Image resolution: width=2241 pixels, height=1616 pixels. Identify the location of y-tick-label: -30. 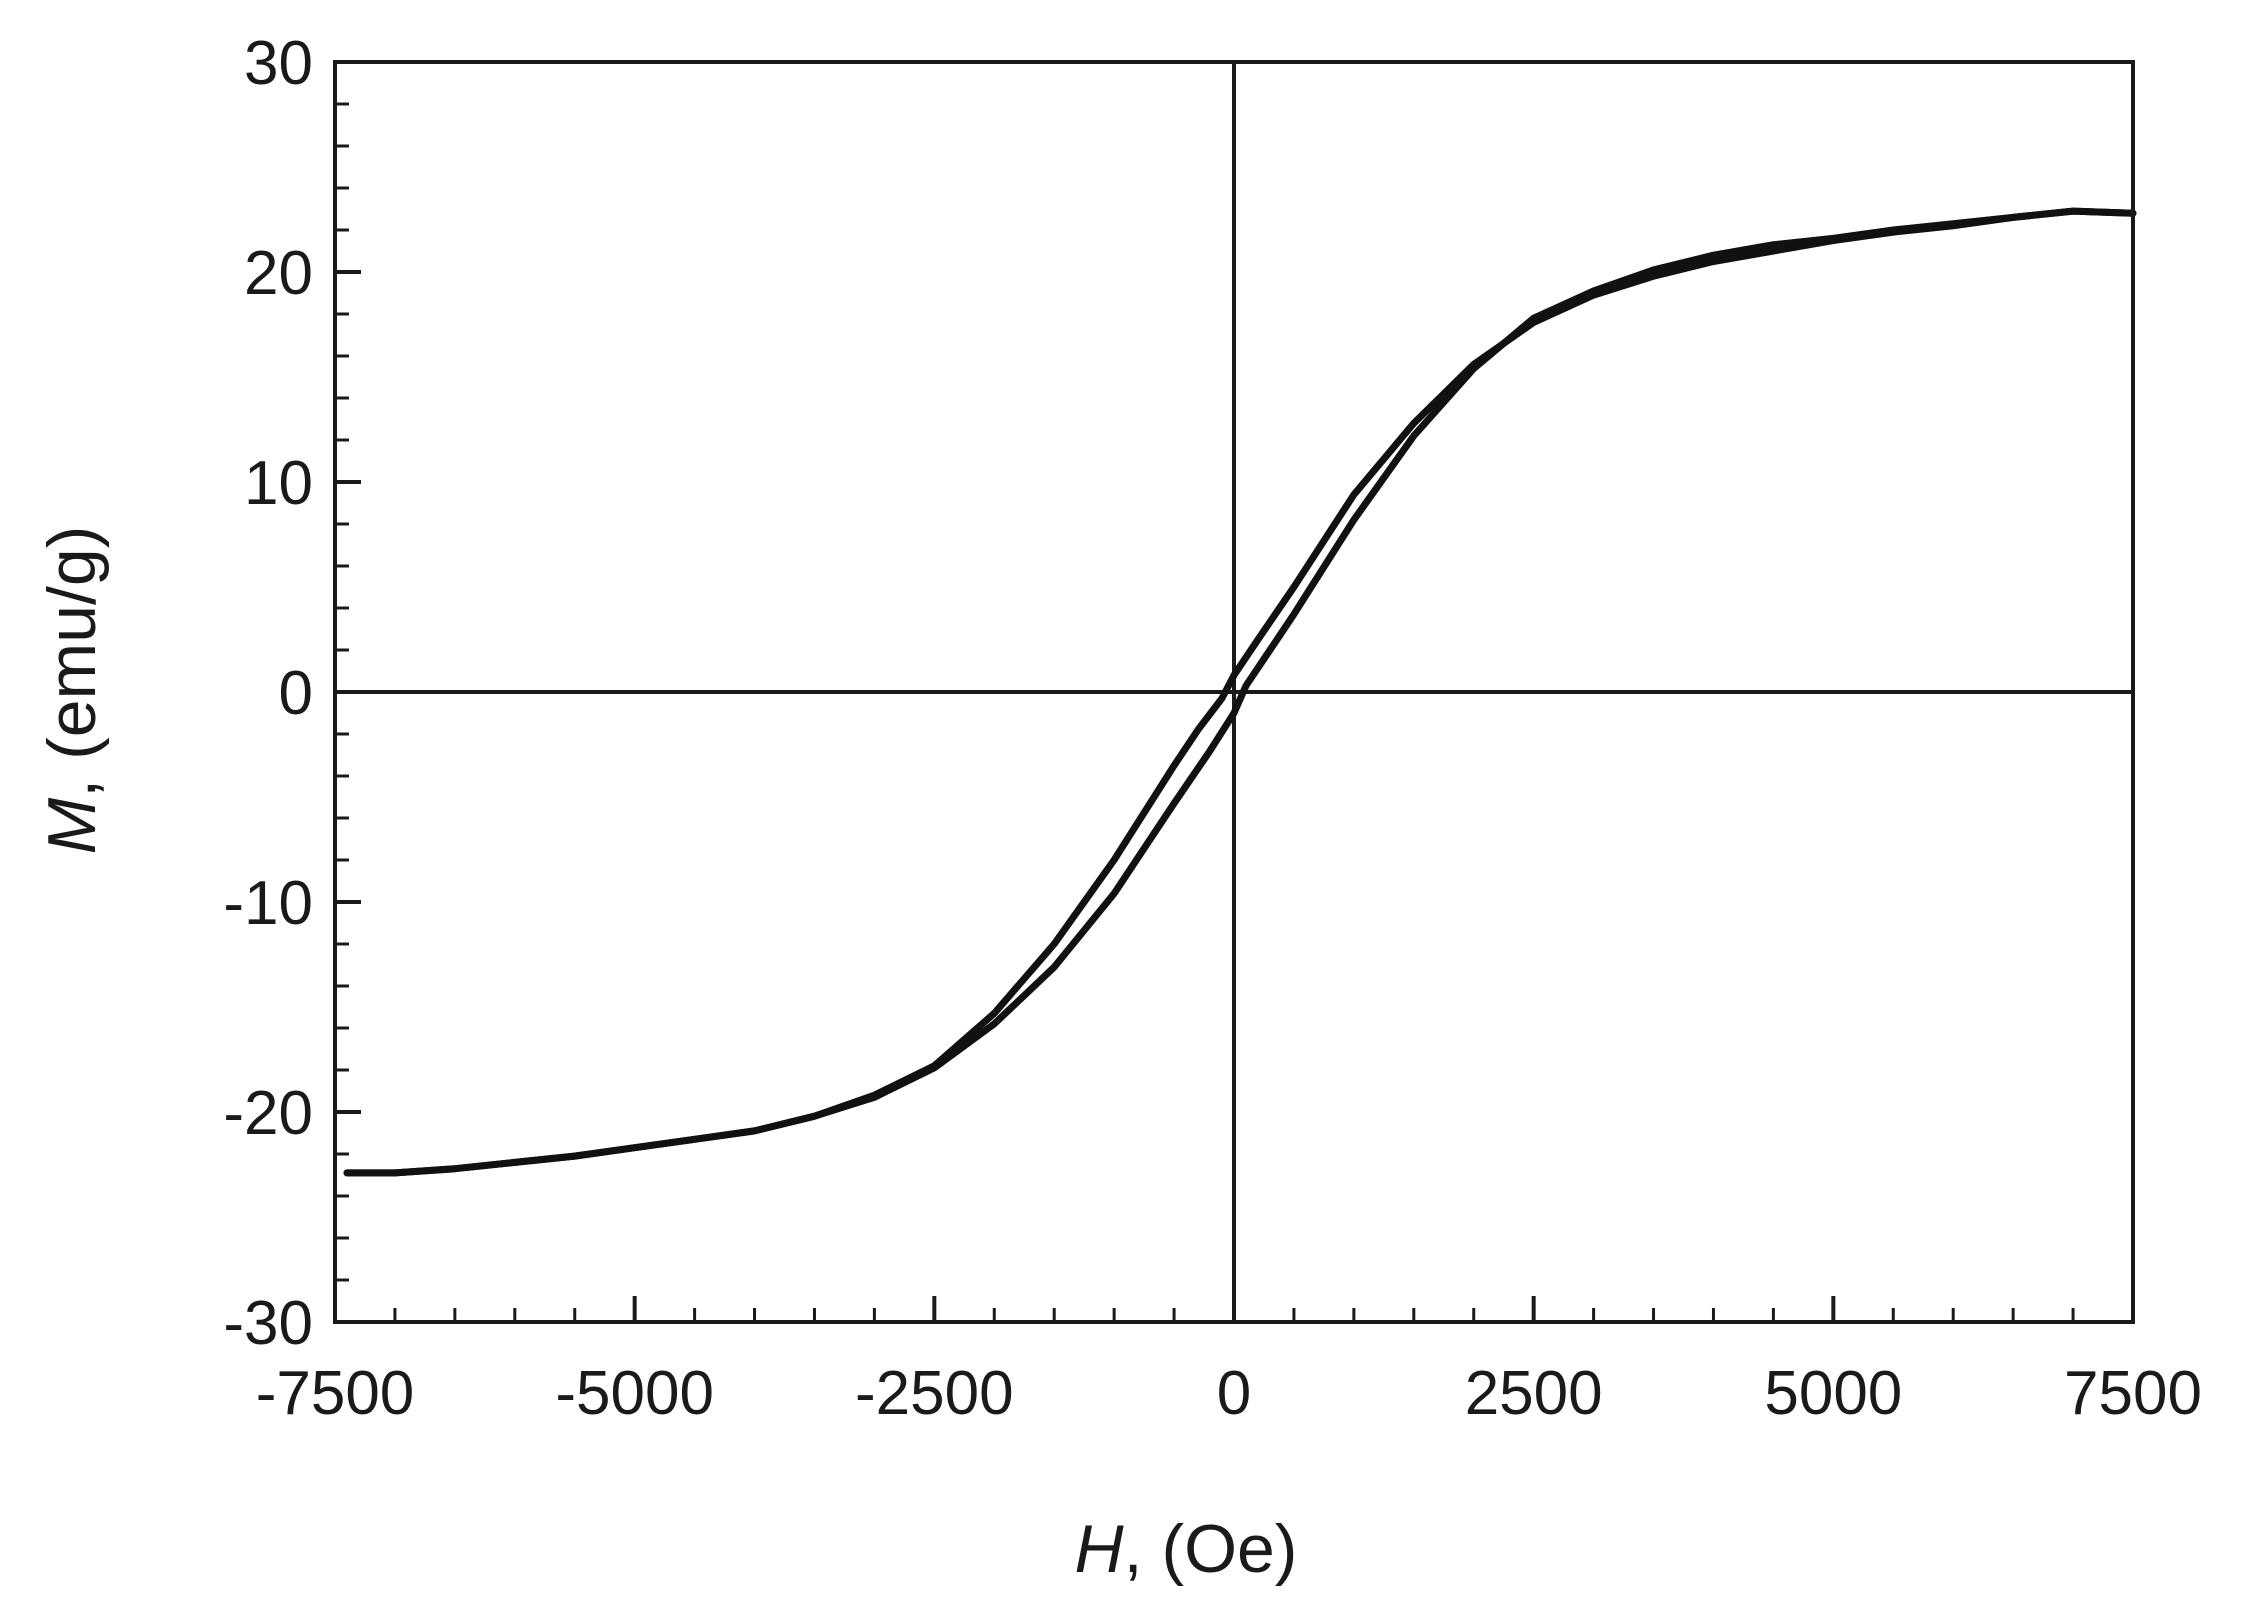
(268, 1323).